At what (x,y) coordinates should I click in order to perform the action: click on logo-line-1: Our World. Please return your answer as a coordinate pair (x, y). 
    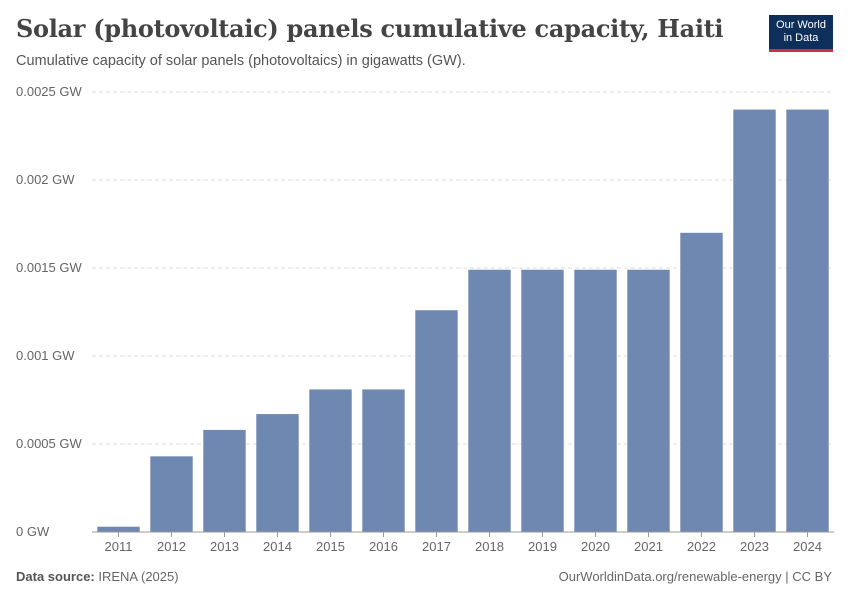
    Looking at the image, I should click on (801, 25).